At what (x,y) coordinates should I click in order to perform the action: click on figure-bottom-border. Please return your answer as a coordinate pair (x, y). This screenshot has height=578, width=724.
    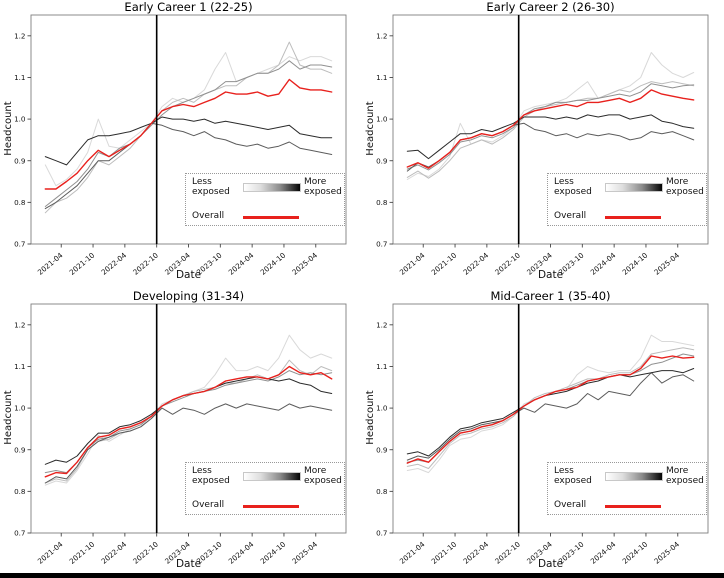
    Looking at the image, I should click on (362, 575).